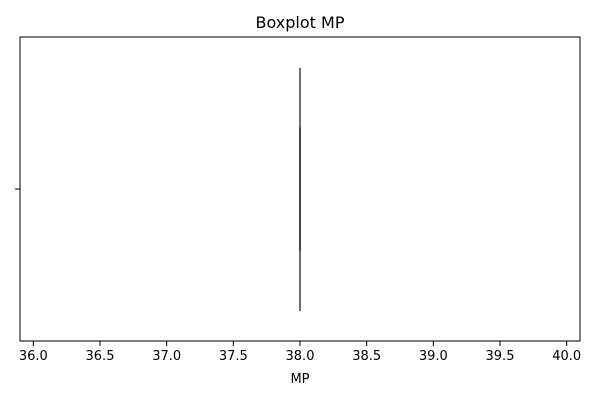  I want to click on x-tick-label: 40.0, so click(566, 356).